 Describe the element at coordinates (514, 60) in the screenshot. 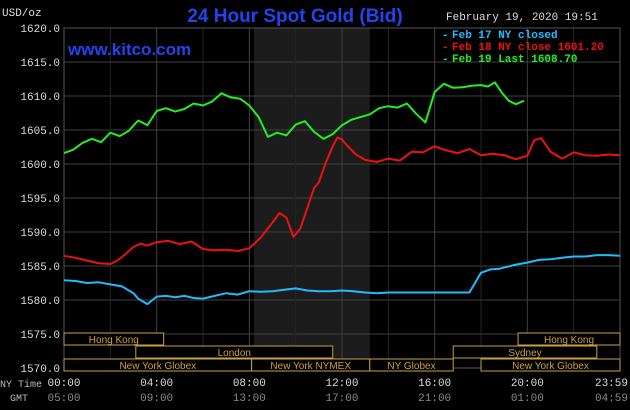

I see `legend-entry-feb19: Feb 19 Last 1608.70` at that location.